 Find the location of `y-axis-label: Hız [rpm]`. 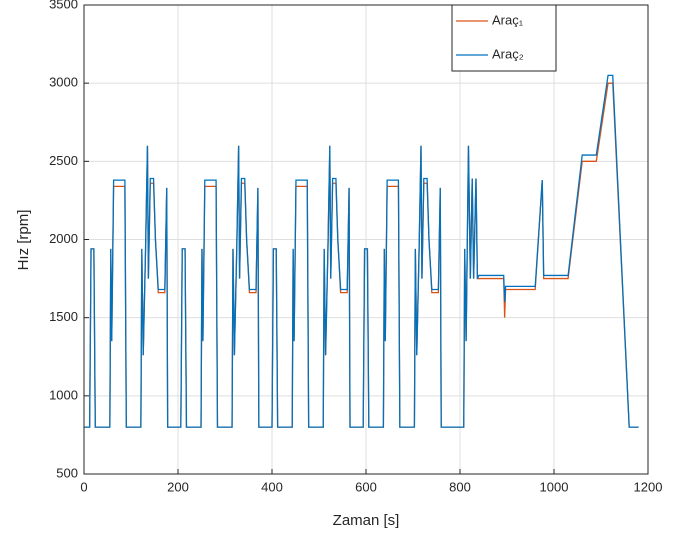

y-axis-label: Hız [rpm] is located at coordinates (23, 240).